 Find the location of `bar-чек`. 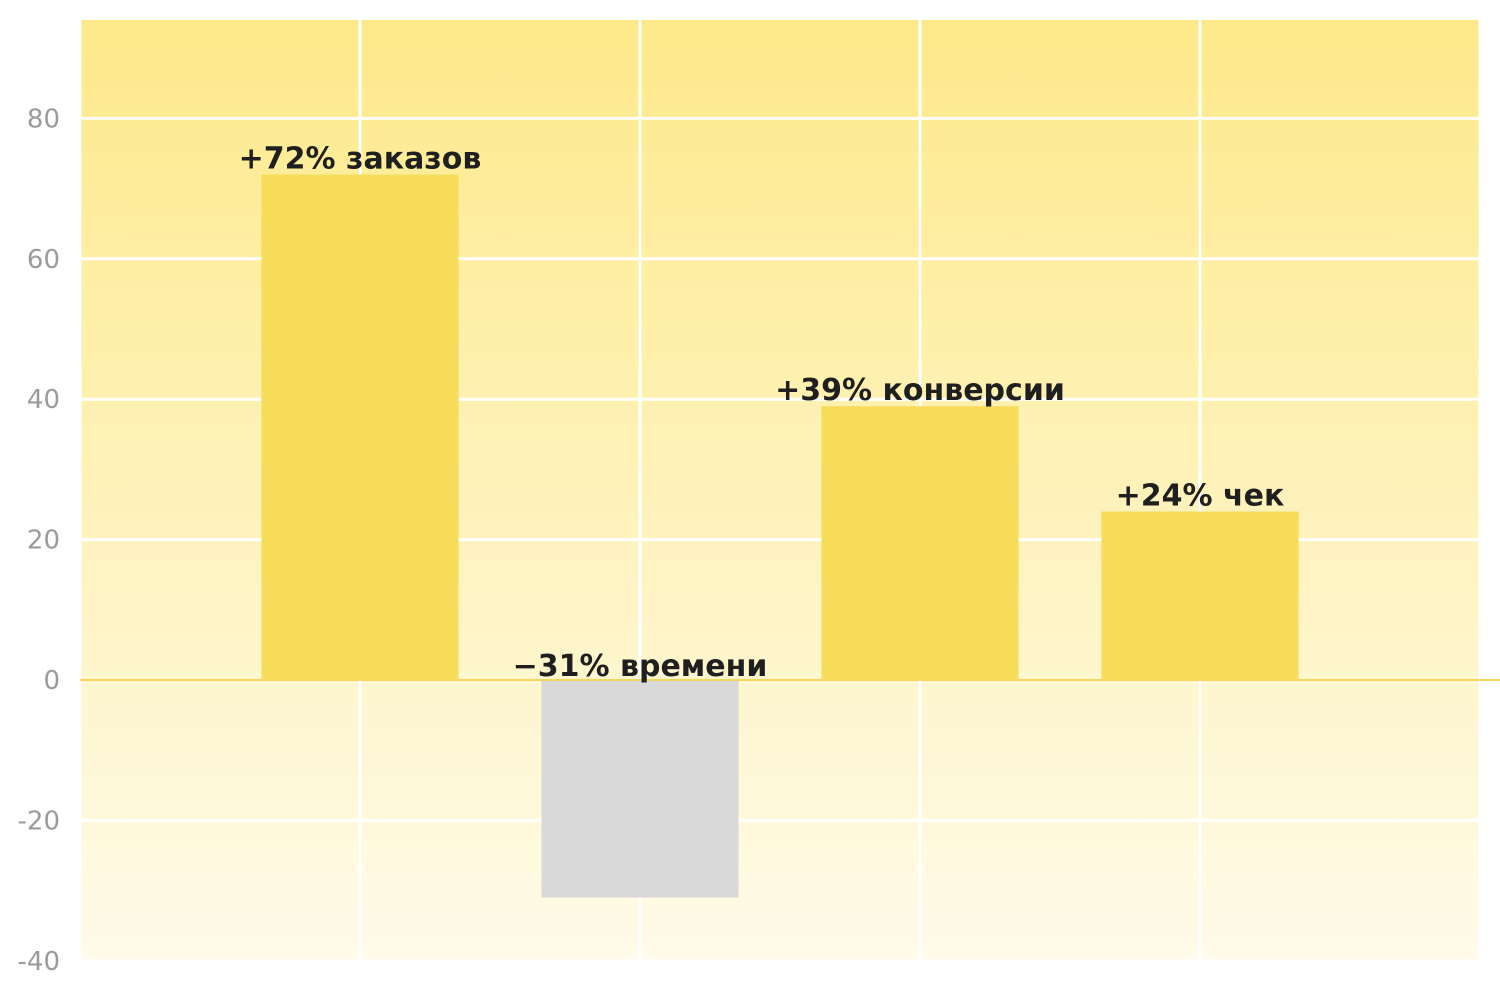

bar-чек is located at coordinates (1200, 595).